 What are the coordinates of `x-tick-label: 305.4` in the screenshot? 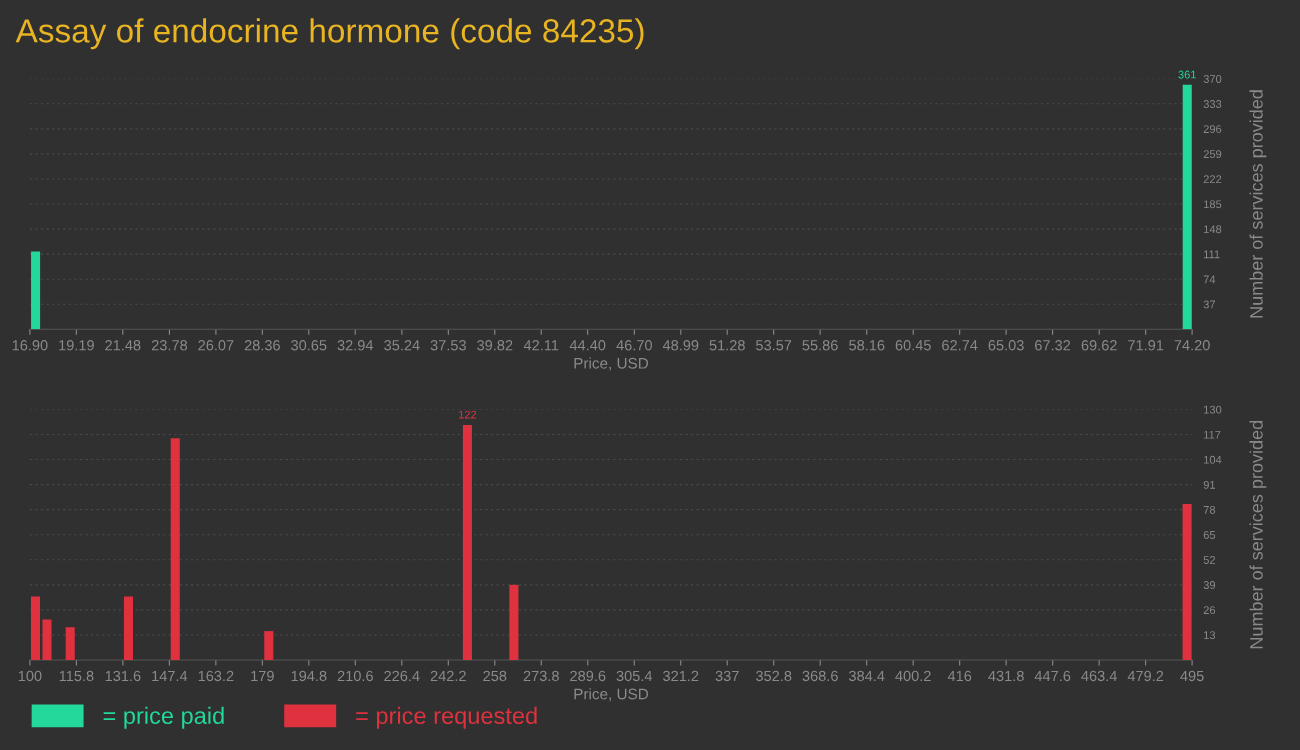 It's located at (634, 676).